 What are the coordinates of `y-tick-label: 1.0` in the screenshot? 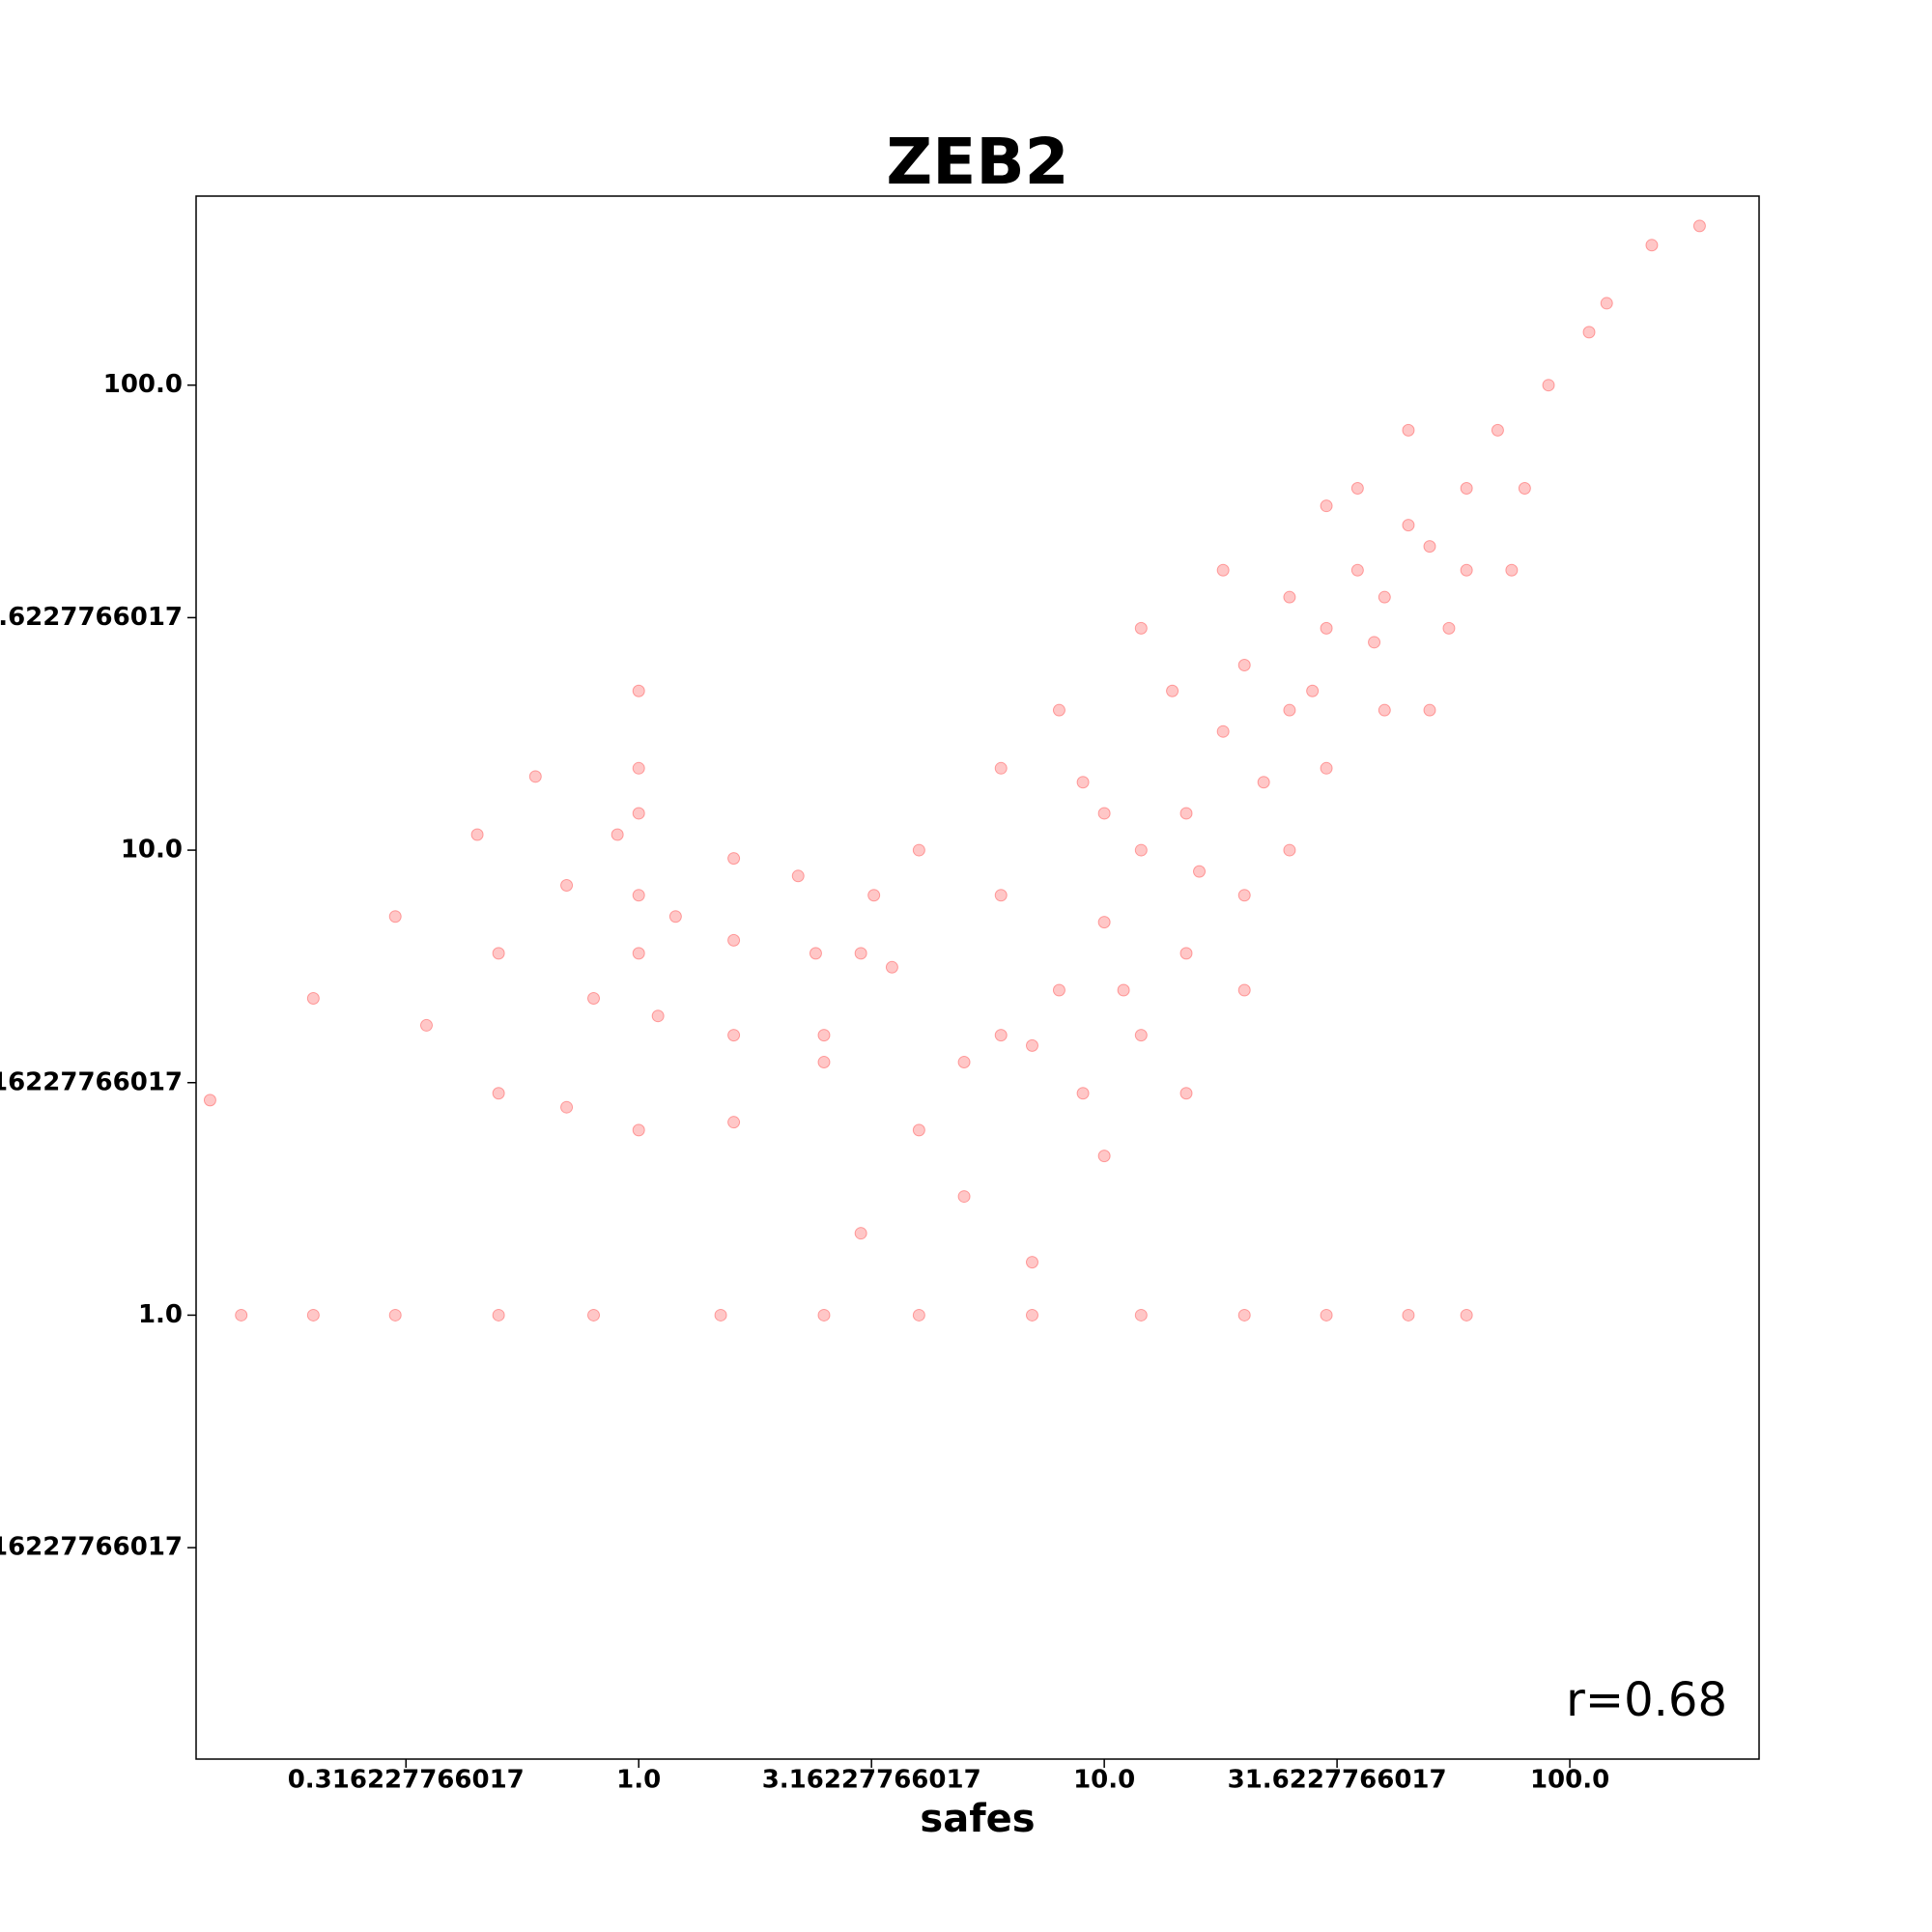 It's located at (160, 1314).